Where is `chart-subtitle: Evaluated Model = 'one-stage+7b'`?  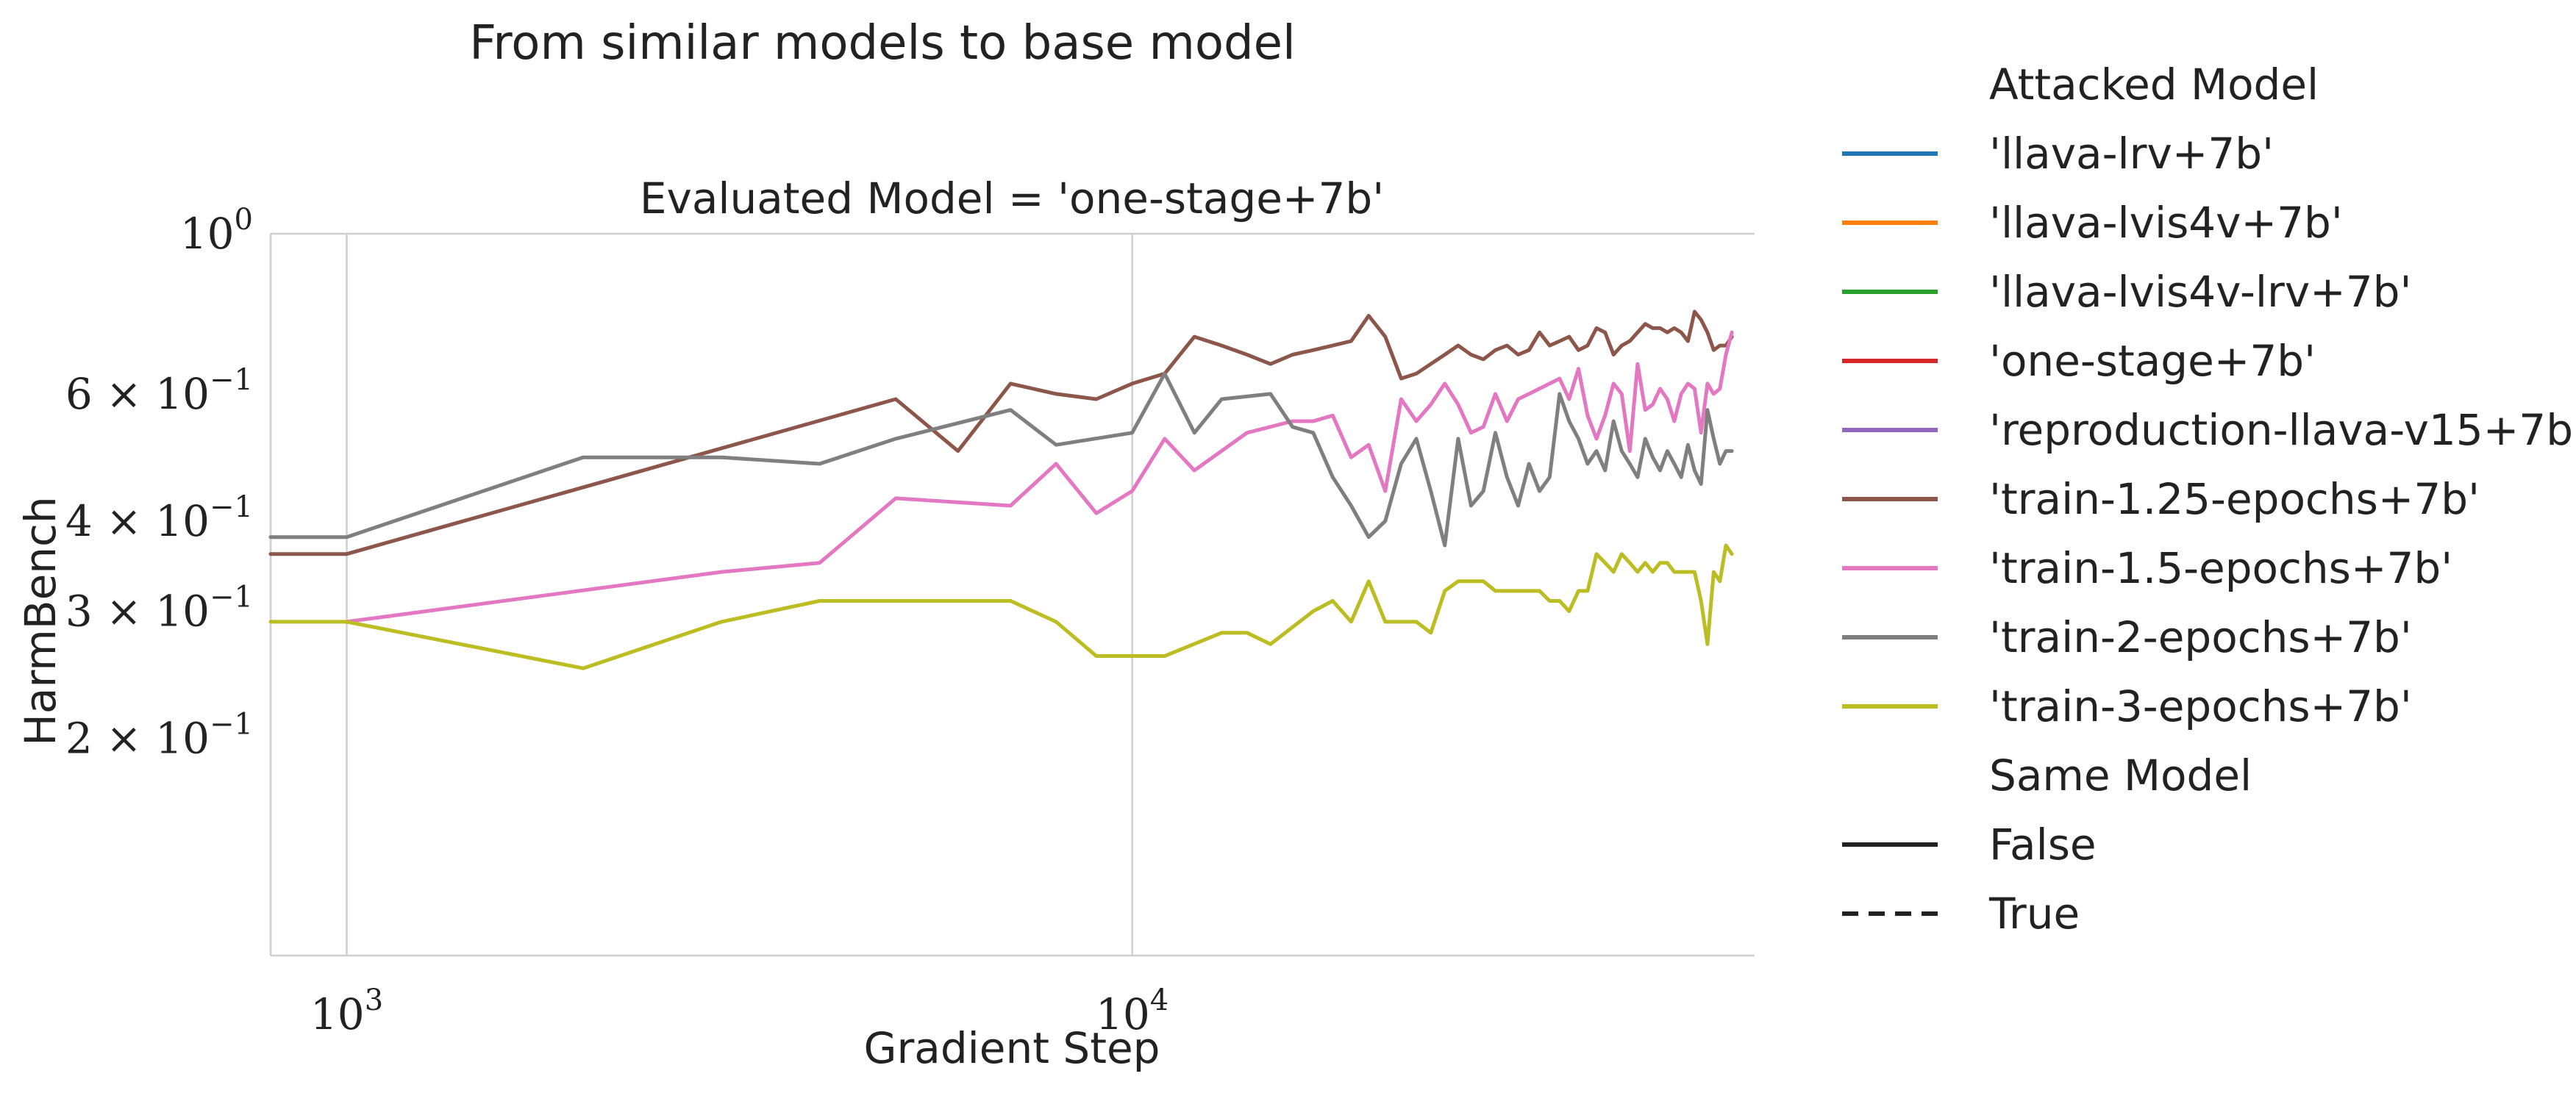 chart-subtitle: Evaluated Model = 'one-stage+7b' is located at coordinates (1012, 198).